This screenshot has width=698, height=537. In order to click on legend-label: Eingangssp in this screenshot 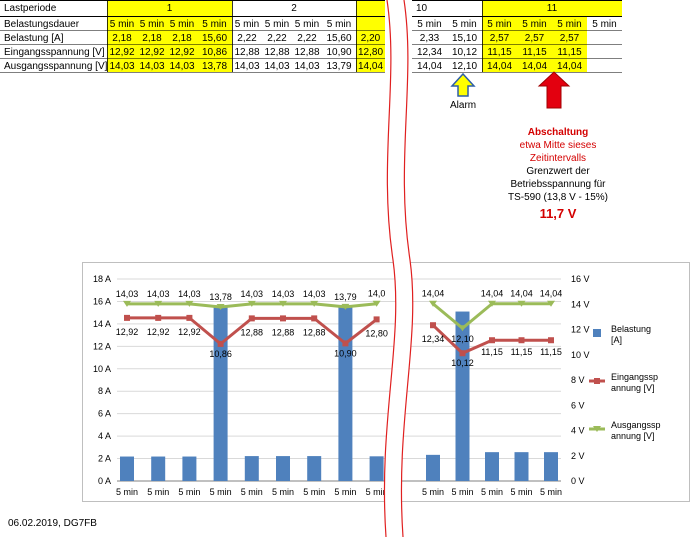, I will do `click(634, 377)`.